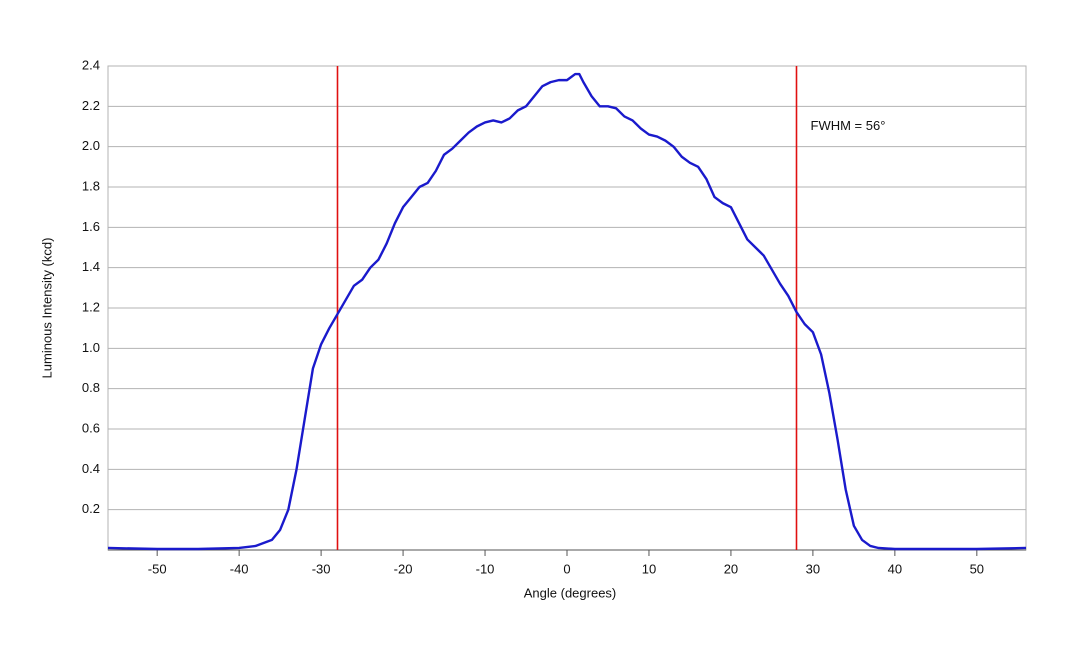 The image size is (1080, 648). Describe the element at coordinates (91, 185) in the screenshot. I see `y-tick-label: 1.8` at that location.